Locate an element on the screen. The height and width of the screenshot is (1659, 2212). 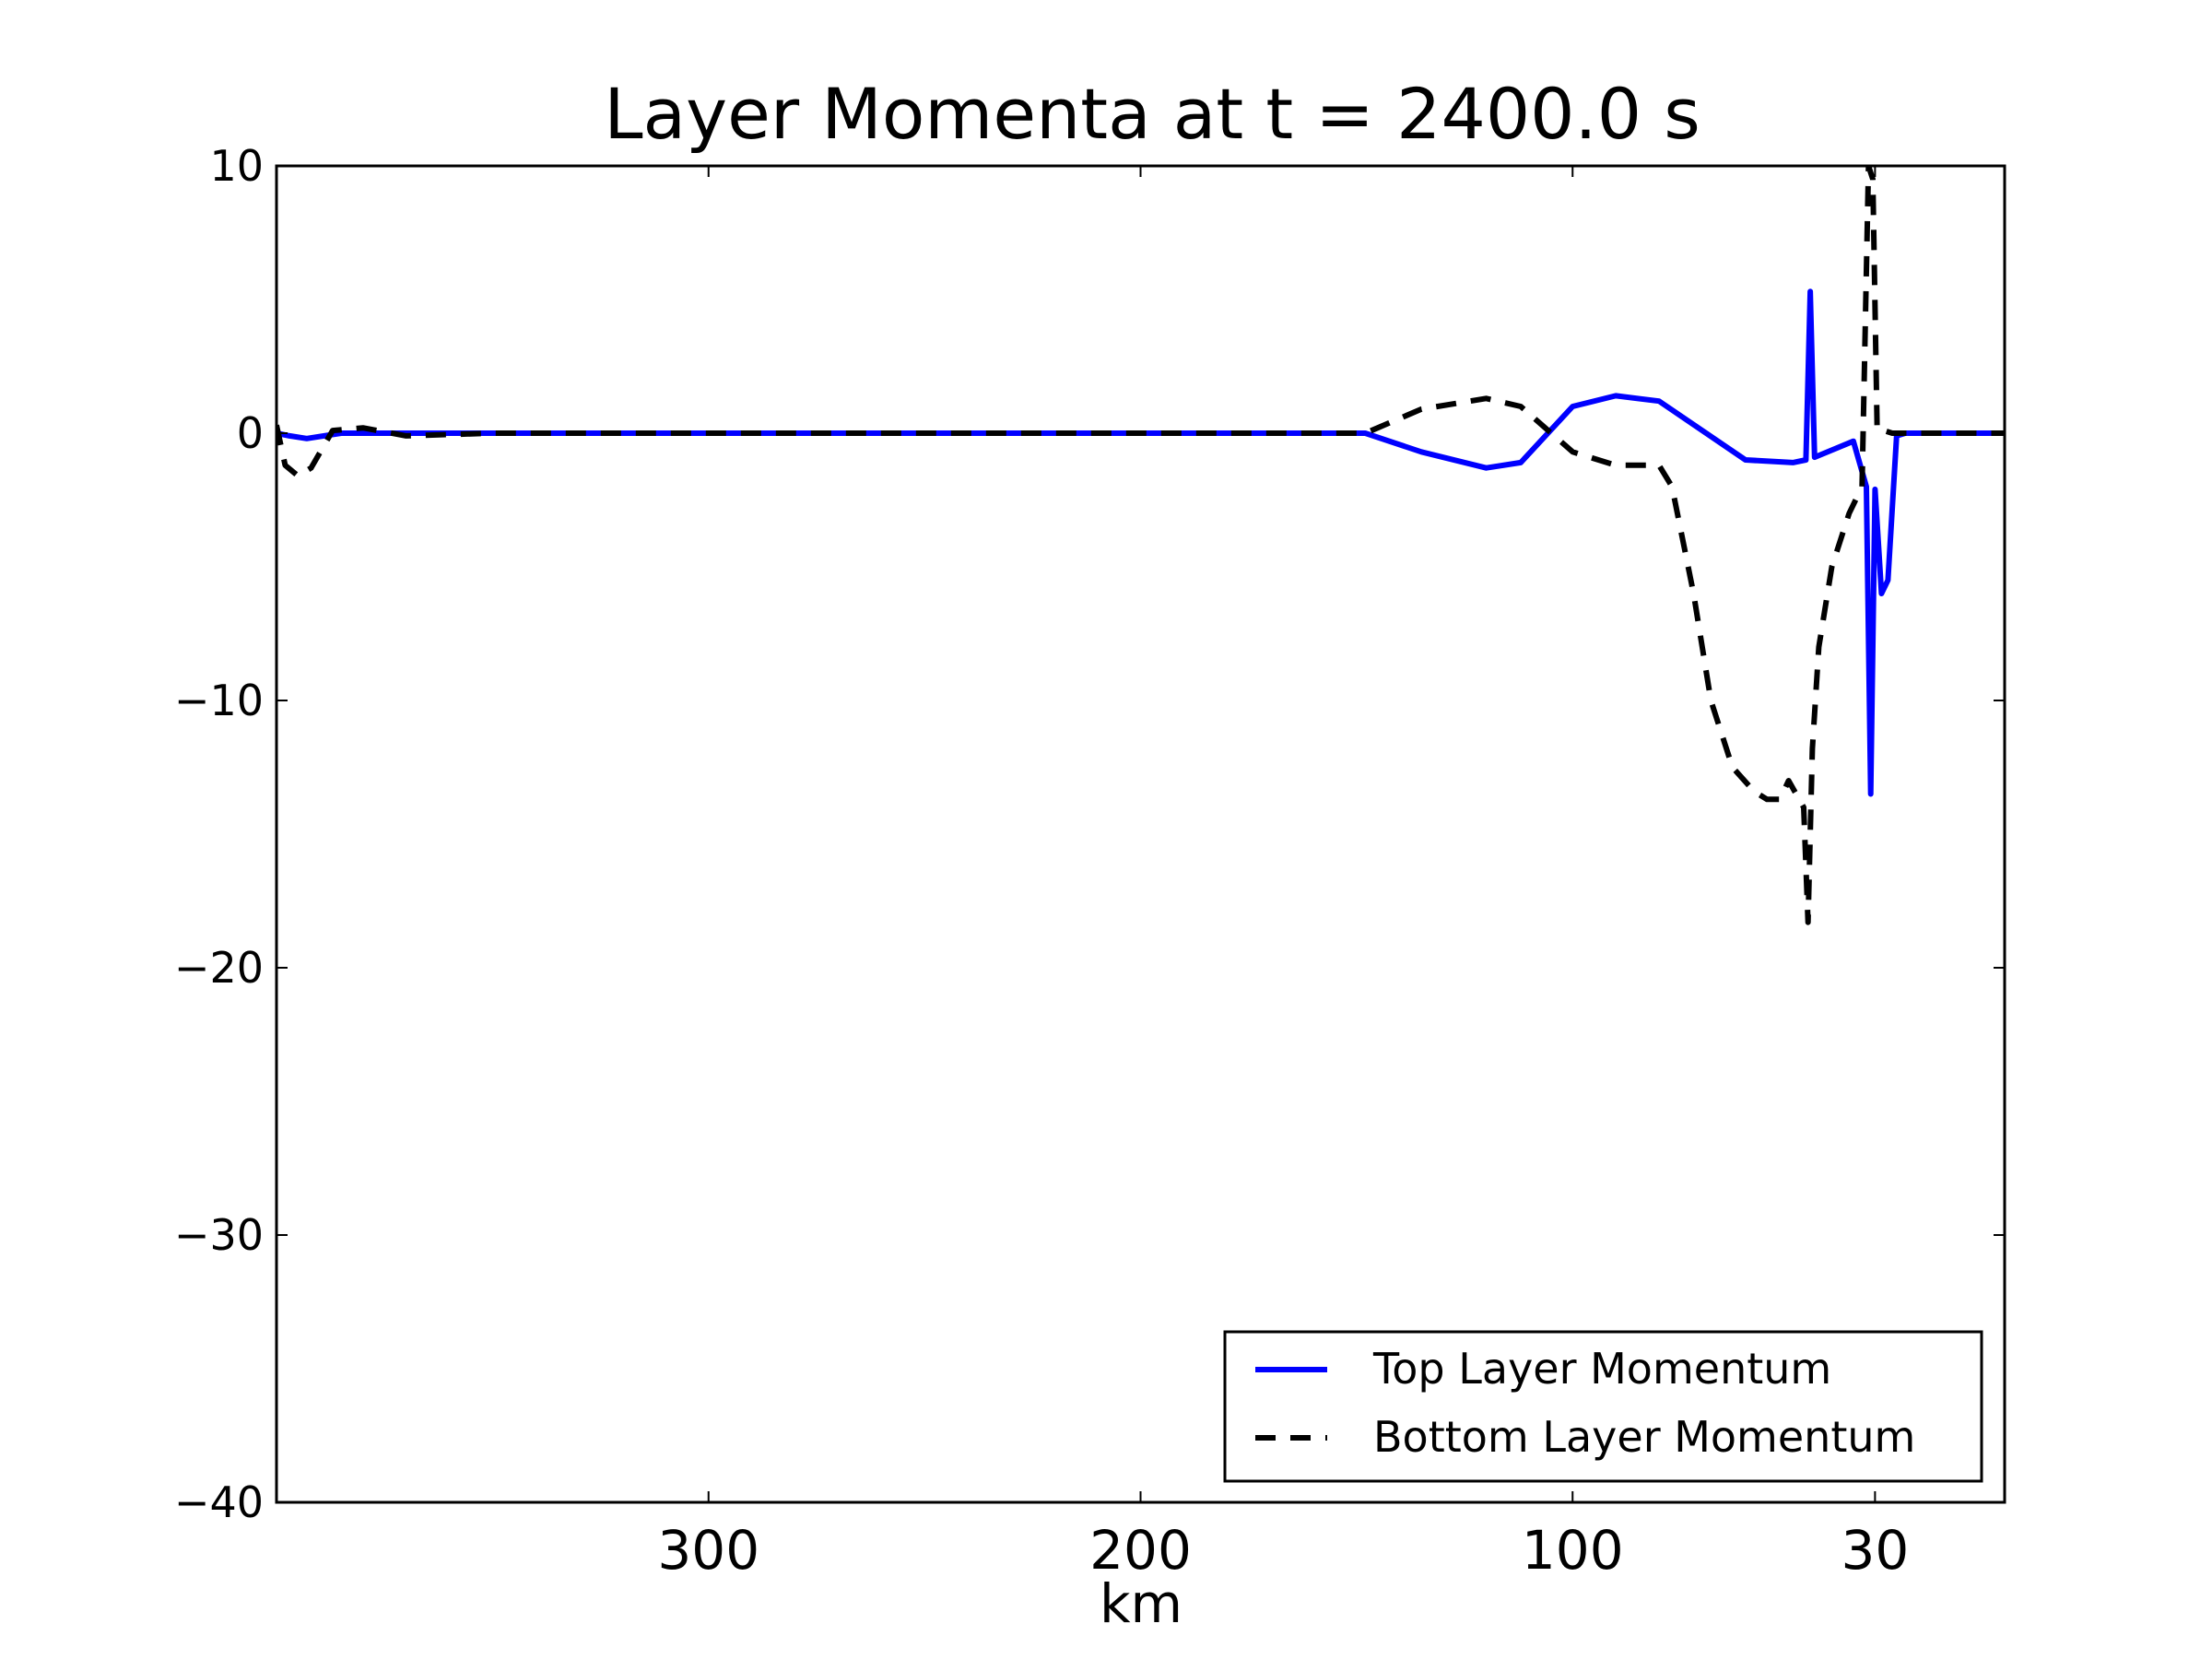
x-tick-labels: 300 200 100 30 is located at coordinates (1283, 1550).